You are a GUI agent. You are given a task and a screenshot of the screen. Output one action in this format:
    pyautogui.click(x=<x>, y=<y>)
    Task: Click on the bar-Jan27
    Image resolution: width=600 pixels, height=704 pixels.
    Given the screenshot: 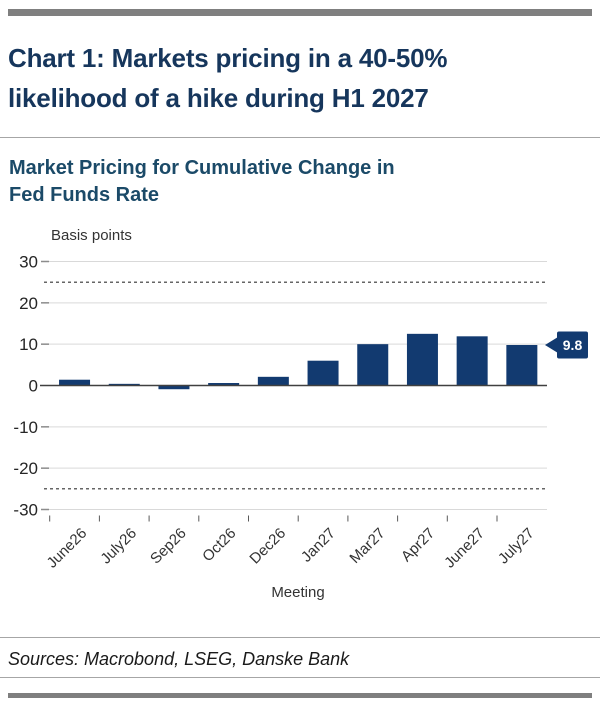 What is the action you would take?
    pyautogui.click(x=323, y=373)
    